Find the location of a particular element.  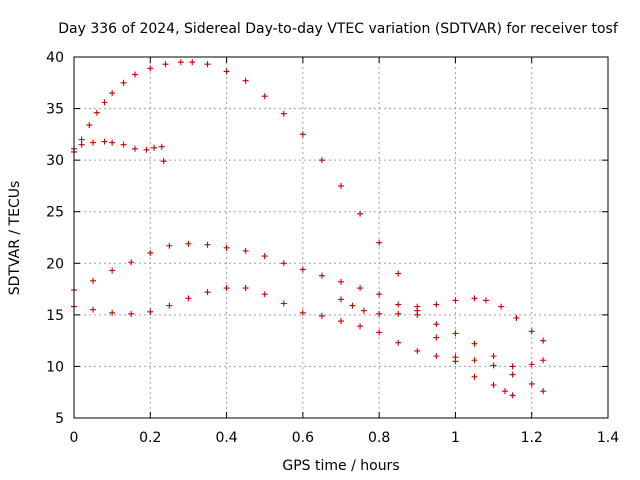

y-tick-label: 35 is located at coordinates (55, 110).